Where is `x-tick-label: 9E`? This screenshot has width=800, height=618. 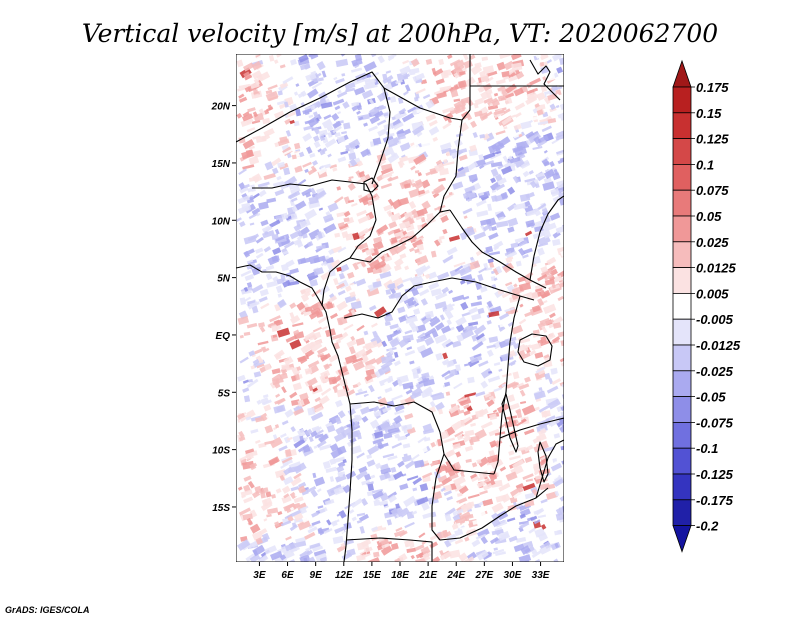 x-tick-label: 9E is located at coordinates (316, 575).